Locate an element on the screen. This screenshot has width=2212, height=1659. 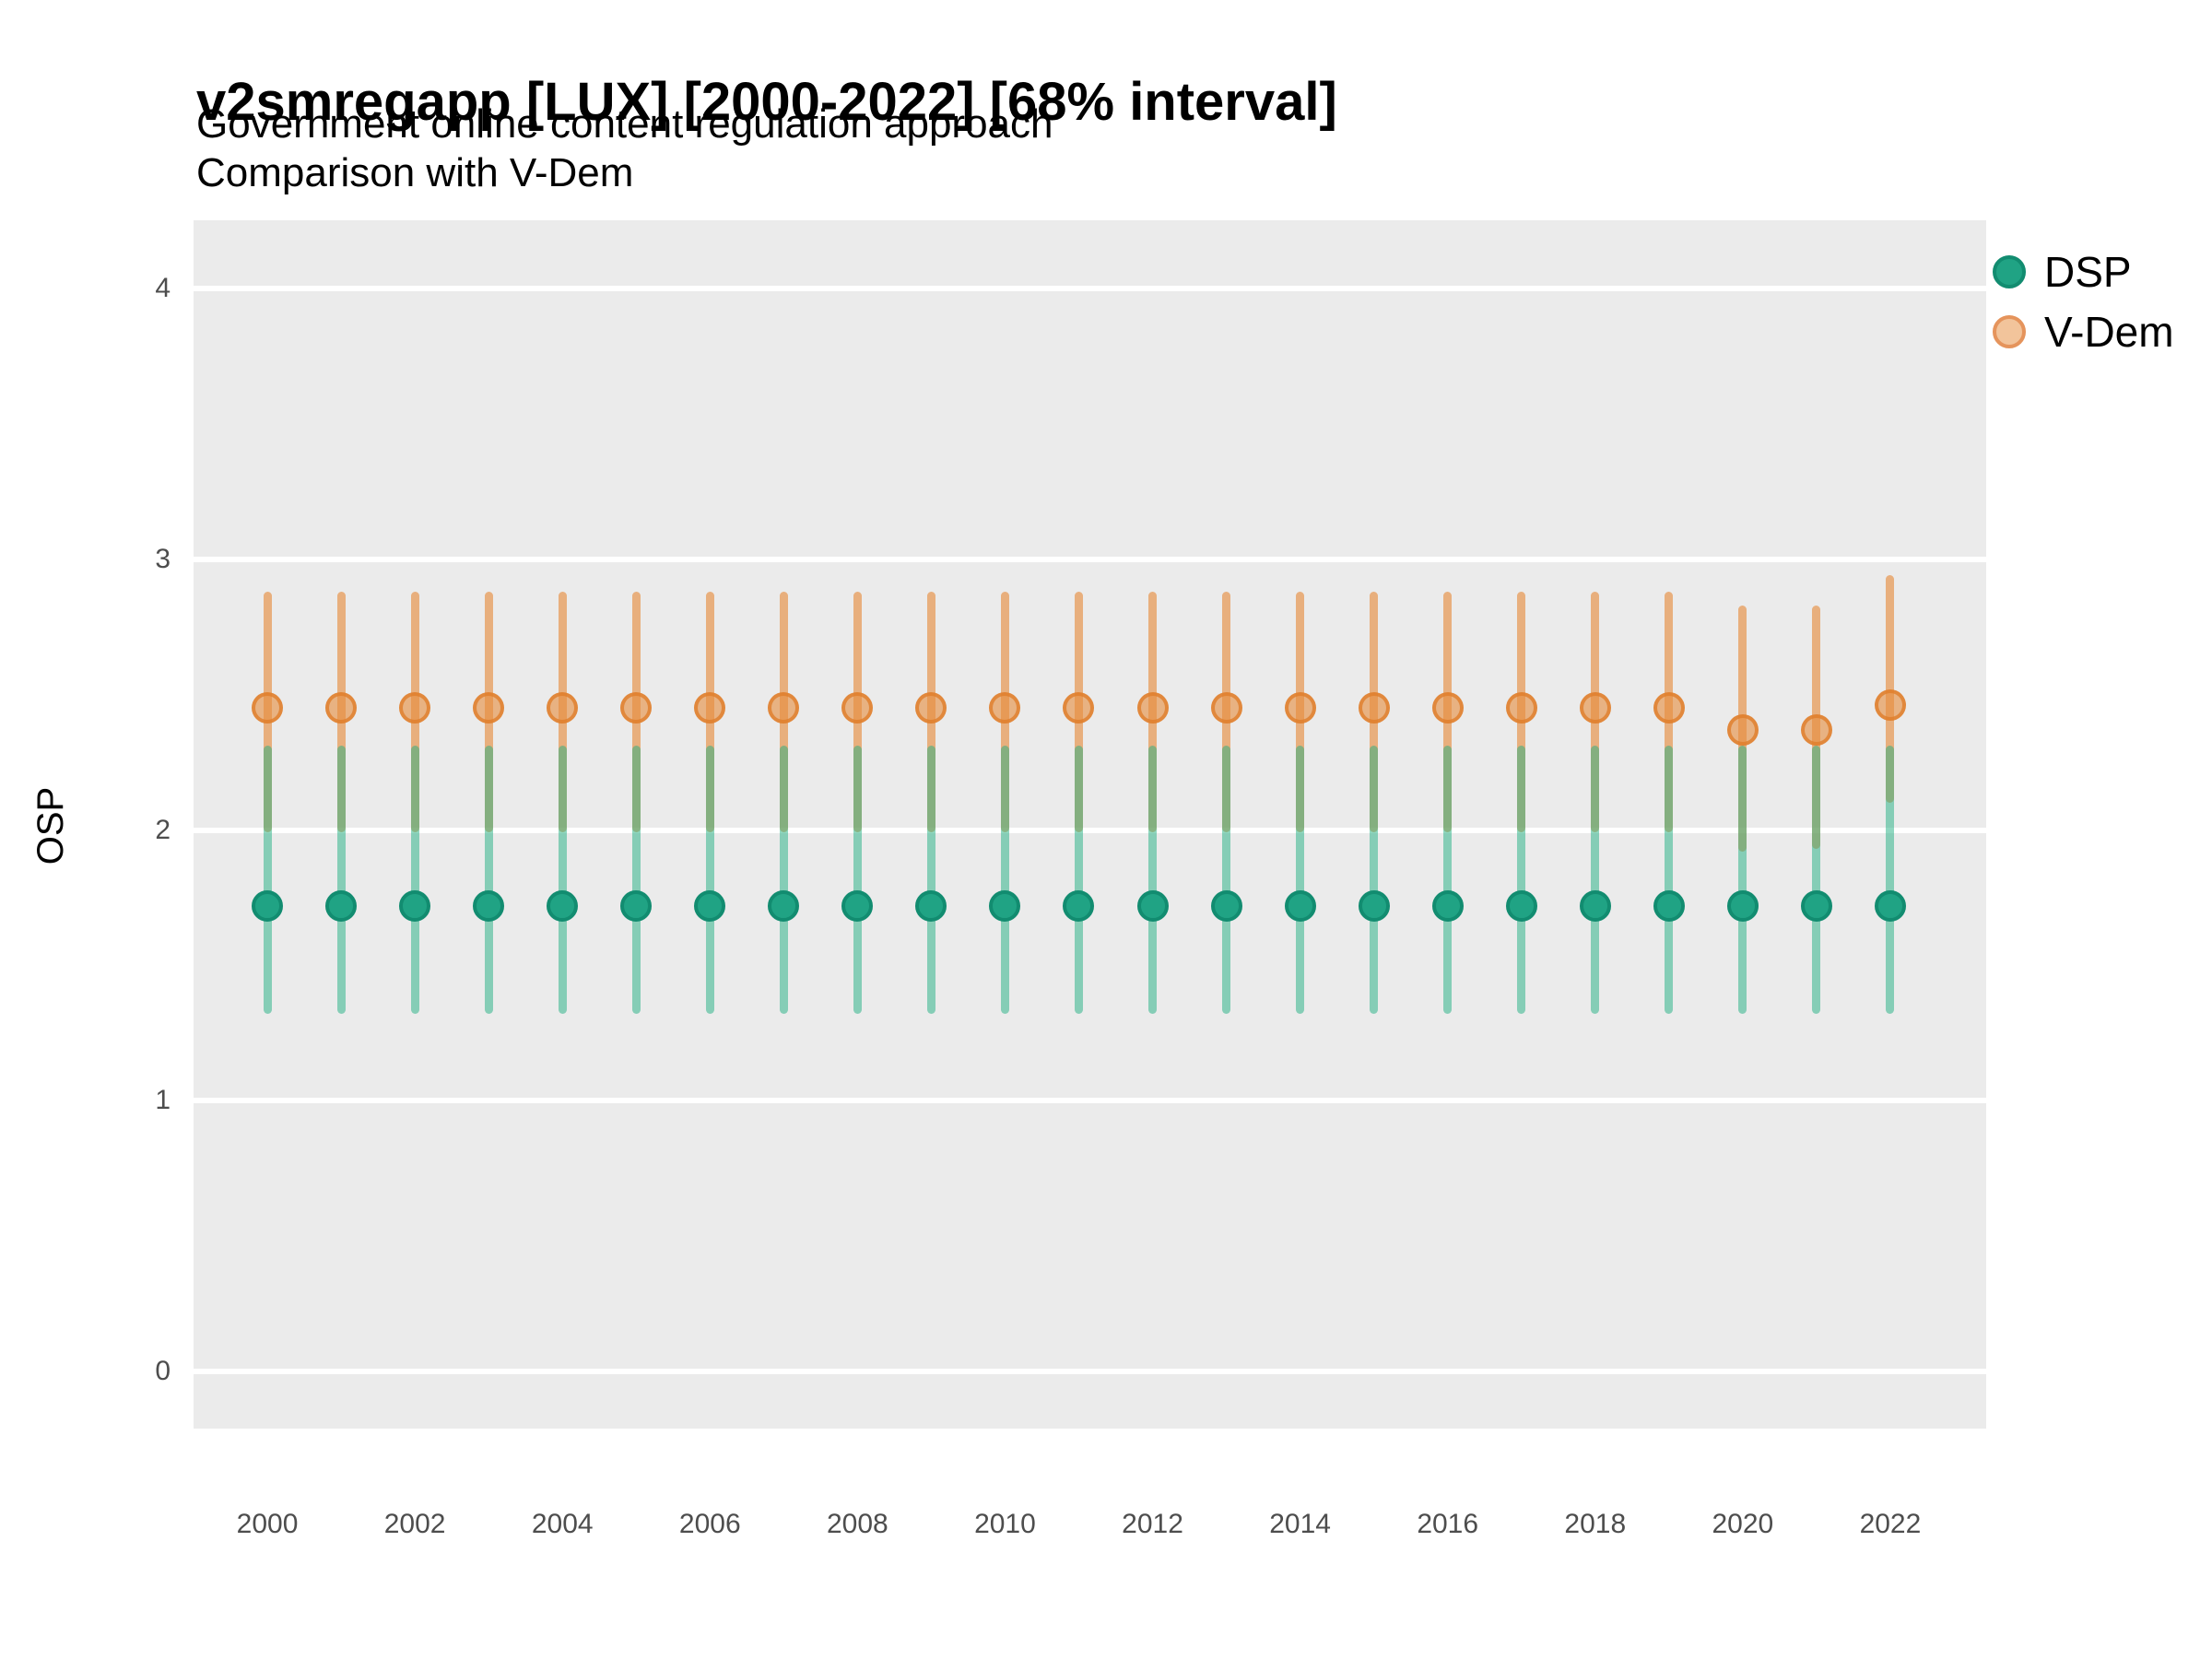
dsp-point-2020 is located at coordinates (1742, 905).